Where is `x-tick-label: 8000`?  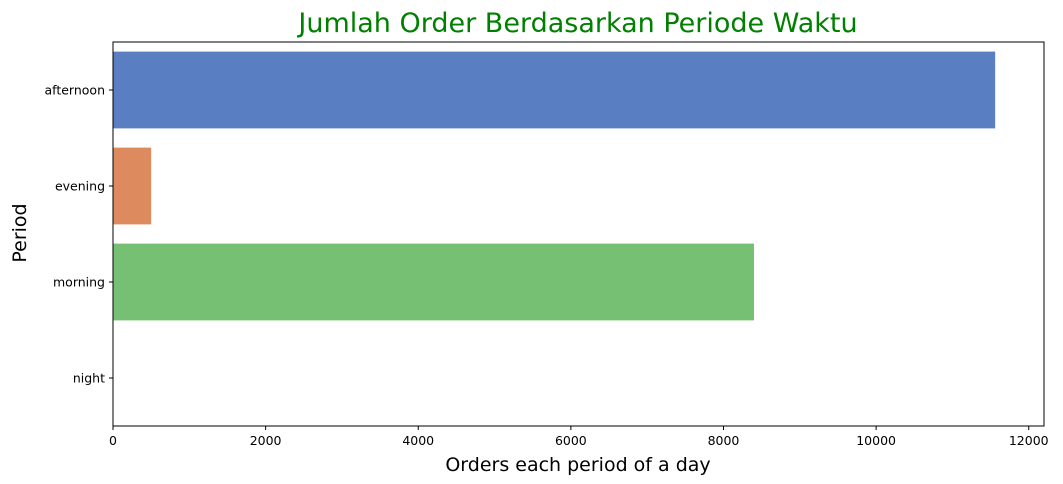 x-tick-label: 8000 is located at coordinates (724, 440).